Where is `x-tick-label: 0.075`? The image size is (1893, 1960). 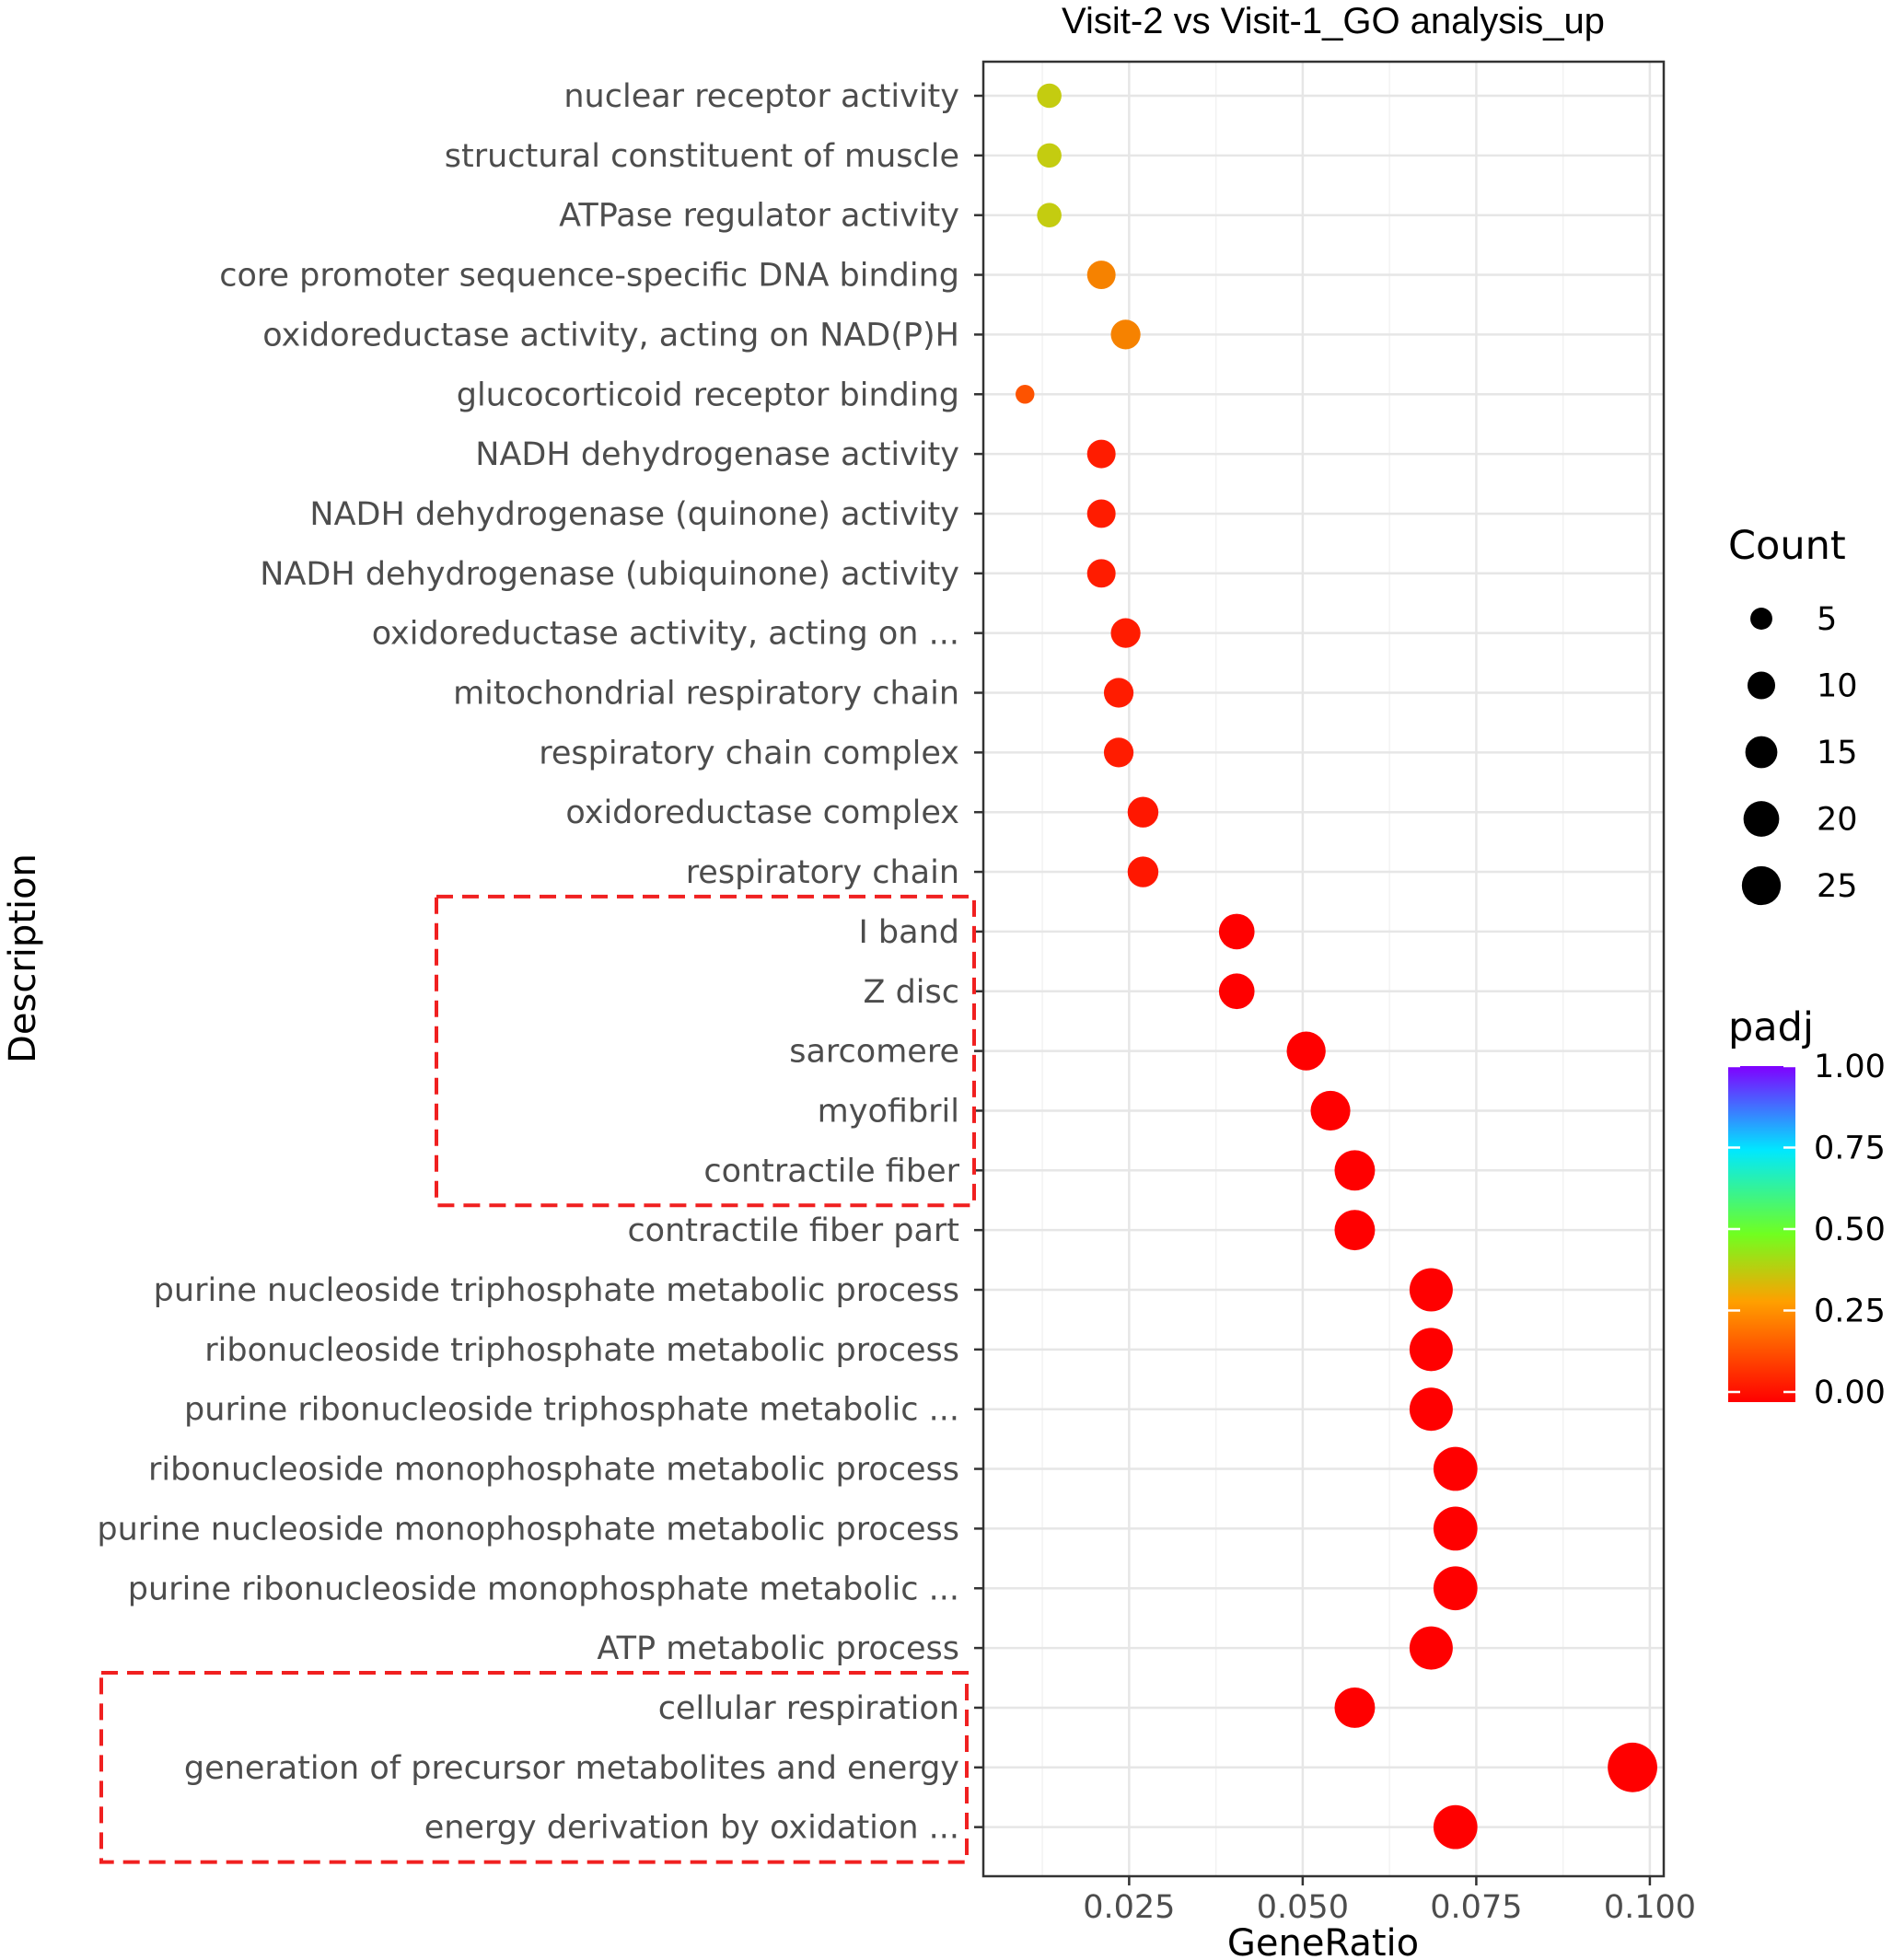 x-tick-label: 0.075 is located at coordinates (1476, 1907).